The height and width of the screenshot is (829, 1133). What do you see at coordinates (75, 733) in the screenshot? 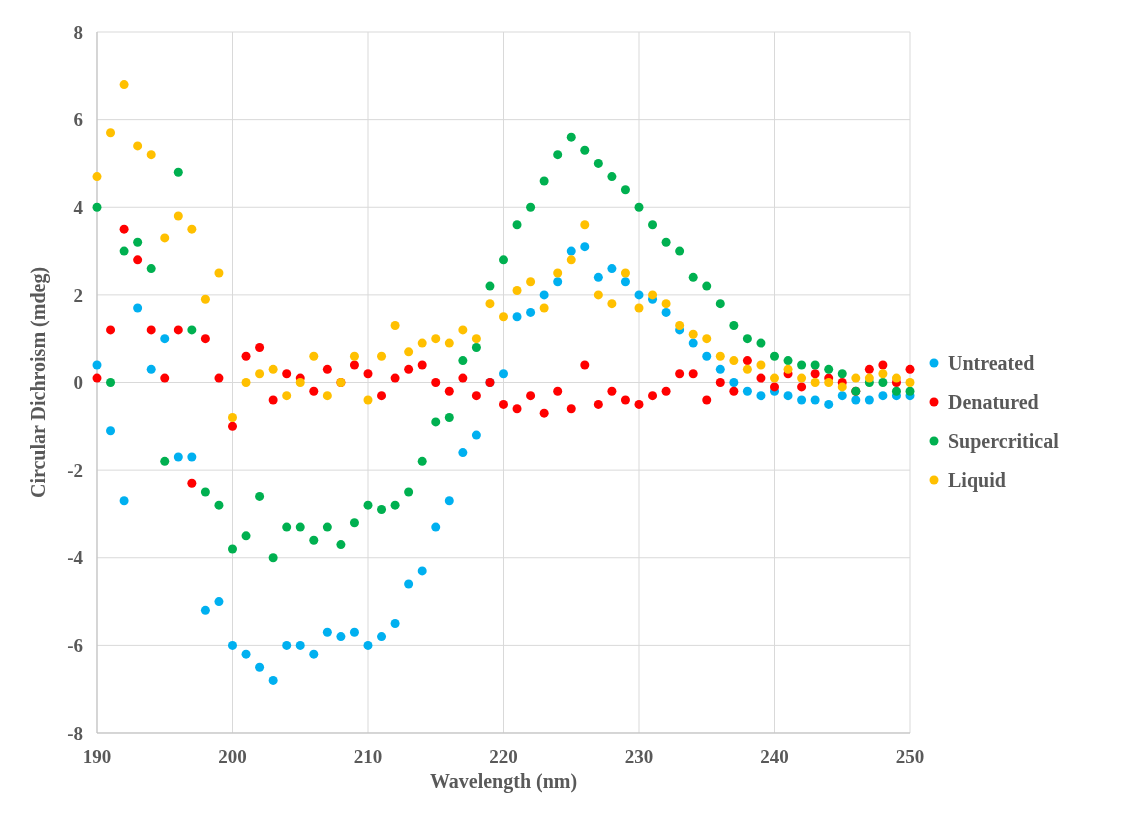
I see `y-tick-label: -8` at bounding box center [75, 733].